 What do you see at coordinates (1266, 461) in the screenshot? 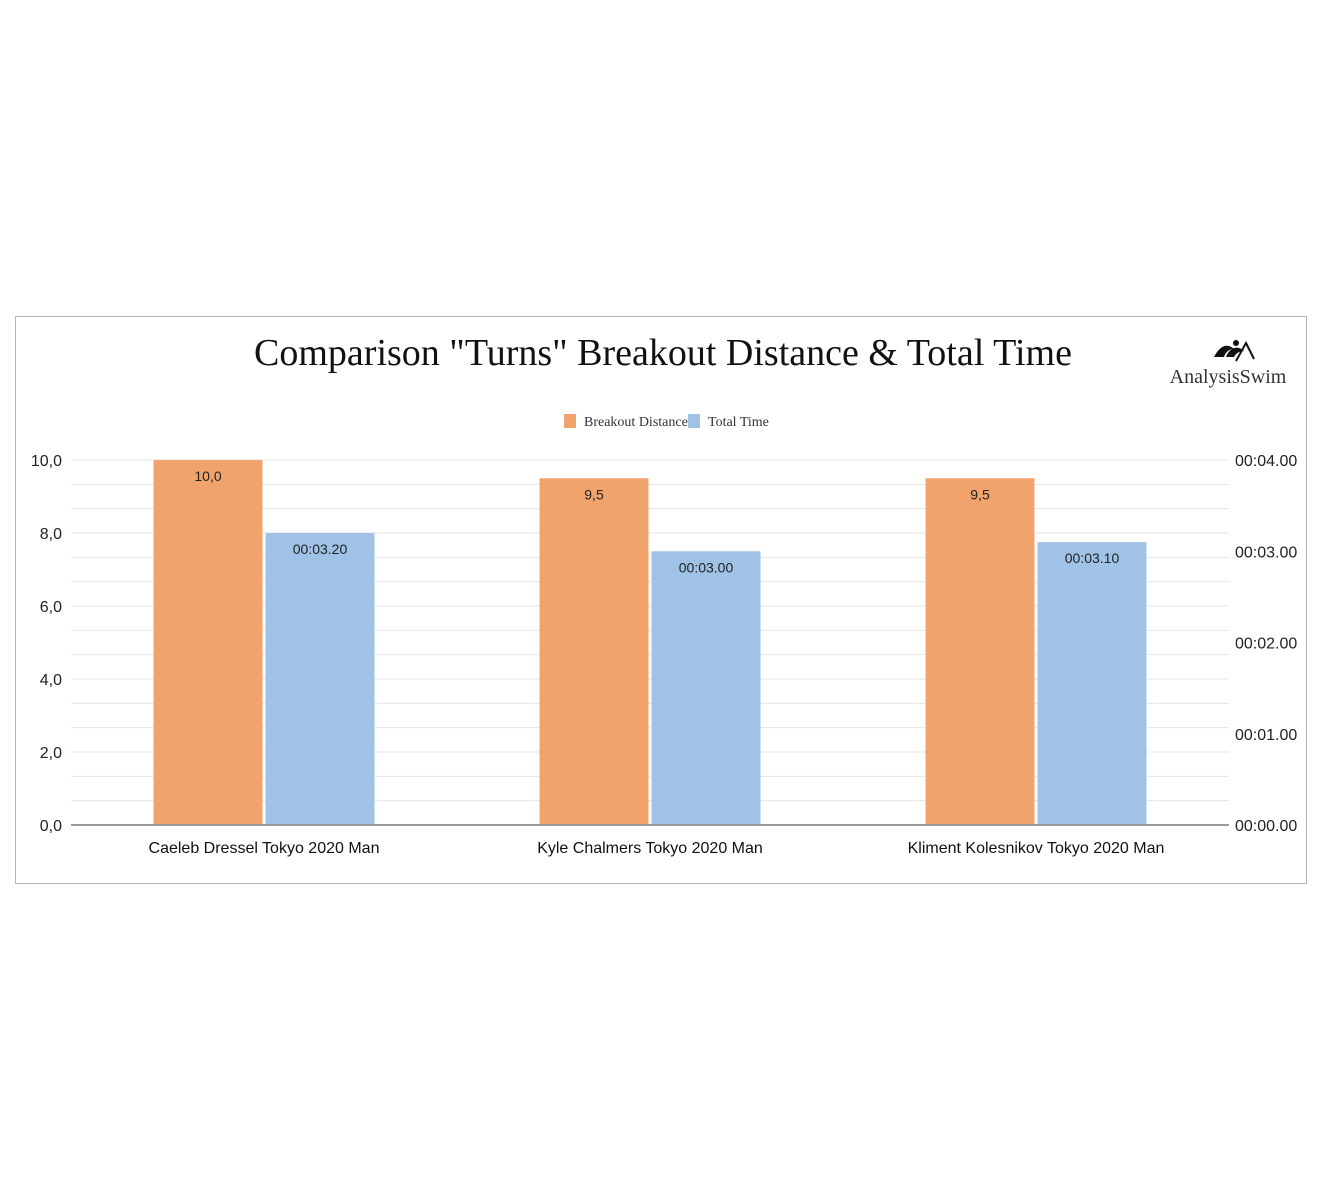
I see `y-right-tick-label: 00:04.00` at bounding box center [1266, 461].